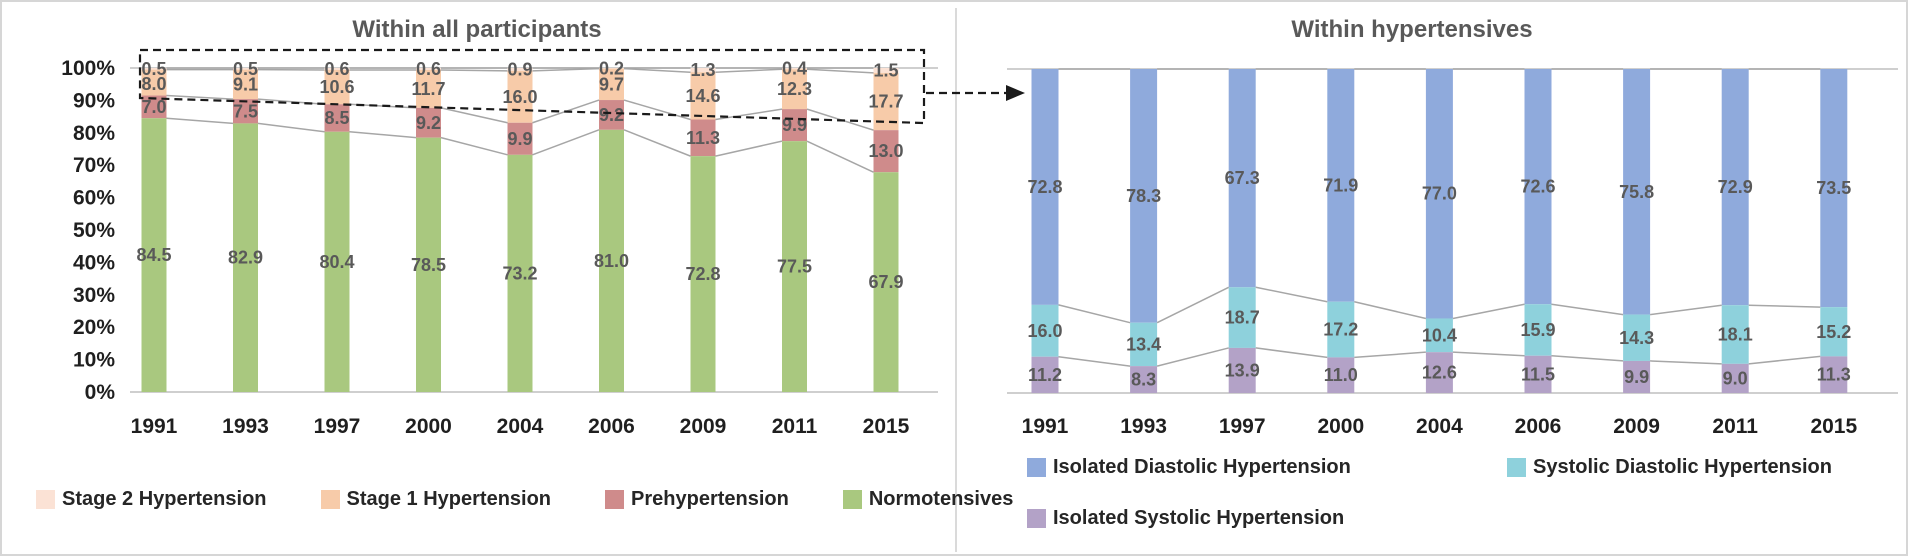 Image resolution: width=1908 pixels, height=556 pixels. What do you see at coordinates (1143, 344) in the screenshot?
I see `bar-value-label: 13.4` at bounding box center [1143, 344].